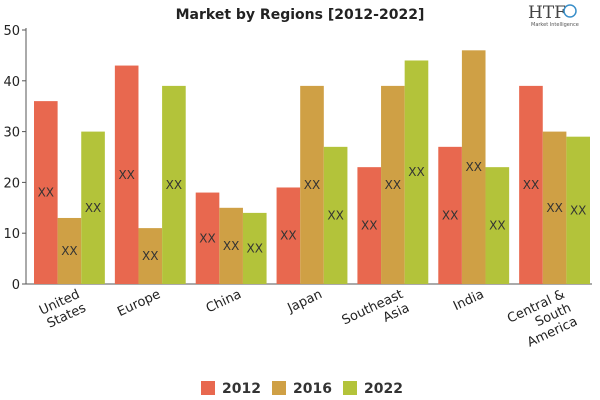 This screenshot has height=400, width=600. I want to click on x-tick-label-text: China, so click(224, 301).